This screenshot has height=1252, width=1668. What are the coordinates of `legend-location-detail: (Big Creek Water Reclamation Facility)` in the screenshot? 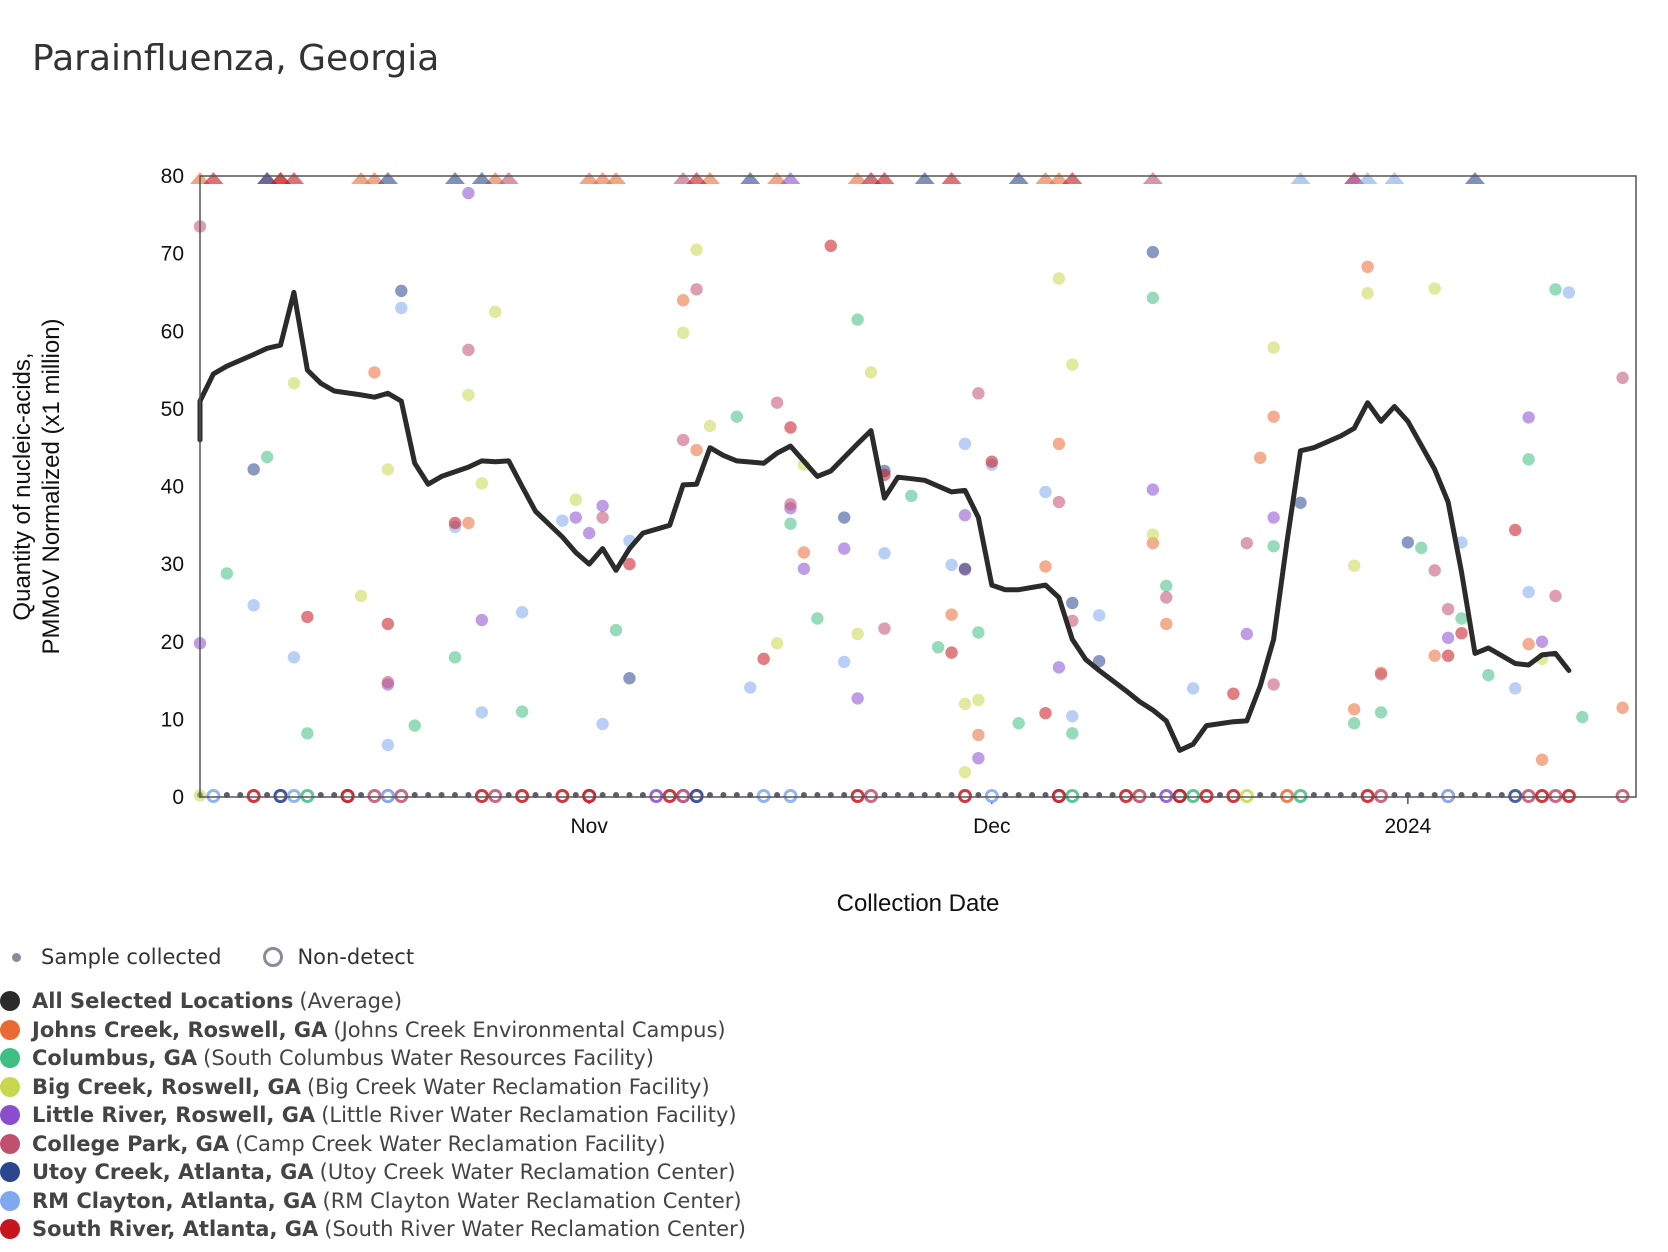 It's located at (508, 1086).